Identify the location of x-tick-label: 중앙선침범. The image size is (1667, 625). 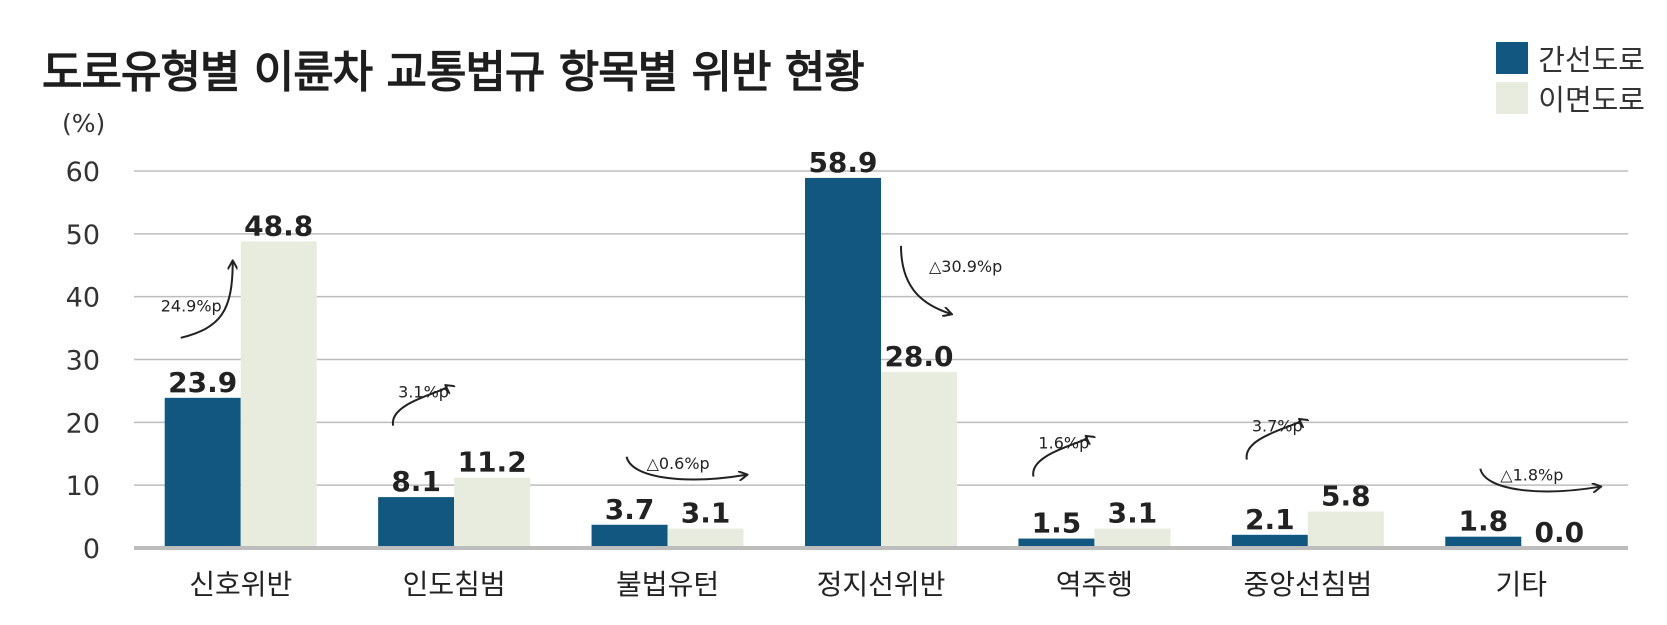
(1307, 584).